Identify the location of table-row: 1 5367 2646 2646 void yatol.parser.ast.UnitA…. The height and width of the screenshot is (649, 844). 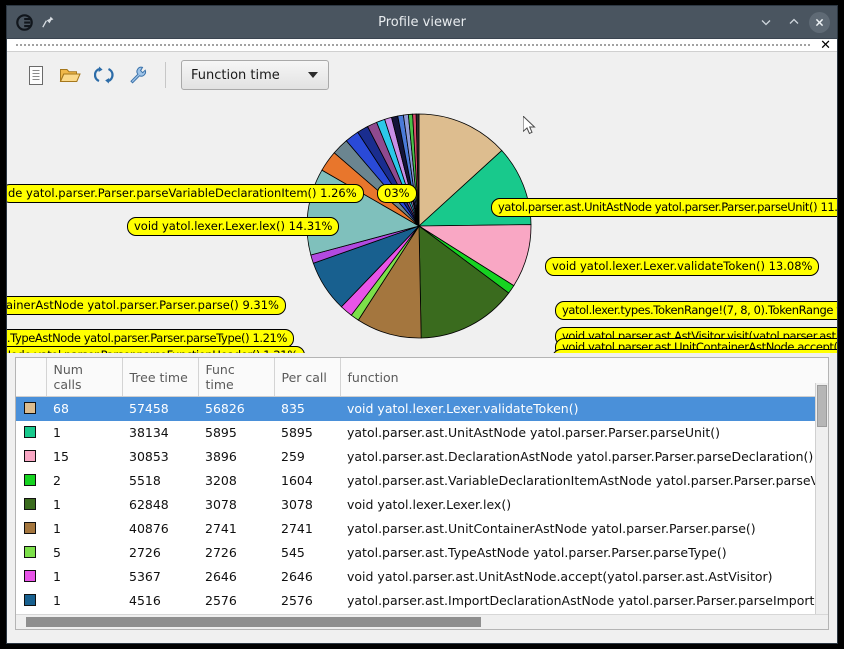
(422, 577).